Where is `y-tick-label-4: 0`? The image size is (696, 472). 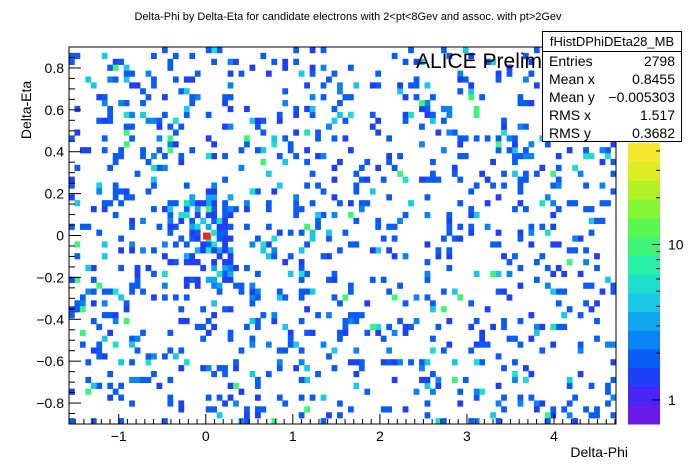 y-tick-label-4: 0 is located at coordinates (60, 236).